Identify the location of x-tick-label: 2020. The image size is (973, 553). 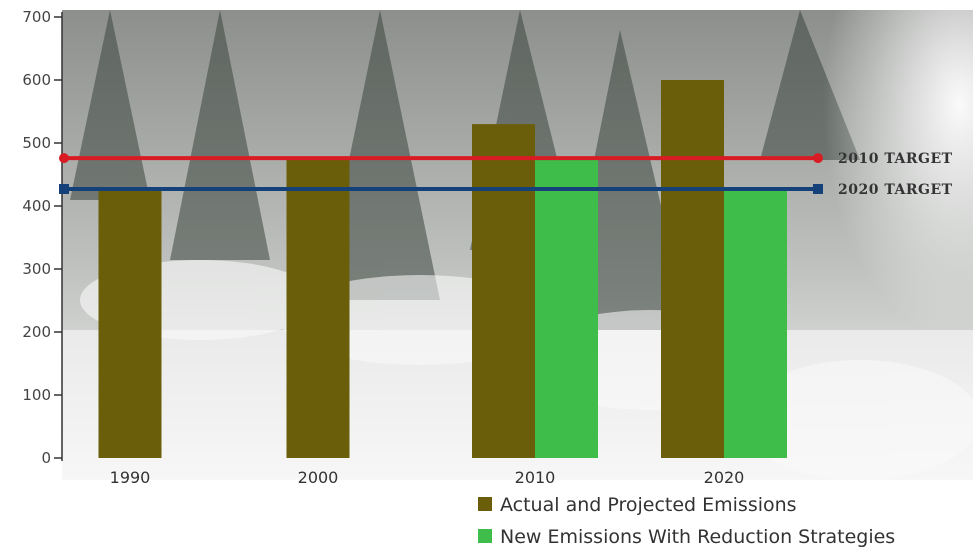
(724, 477).